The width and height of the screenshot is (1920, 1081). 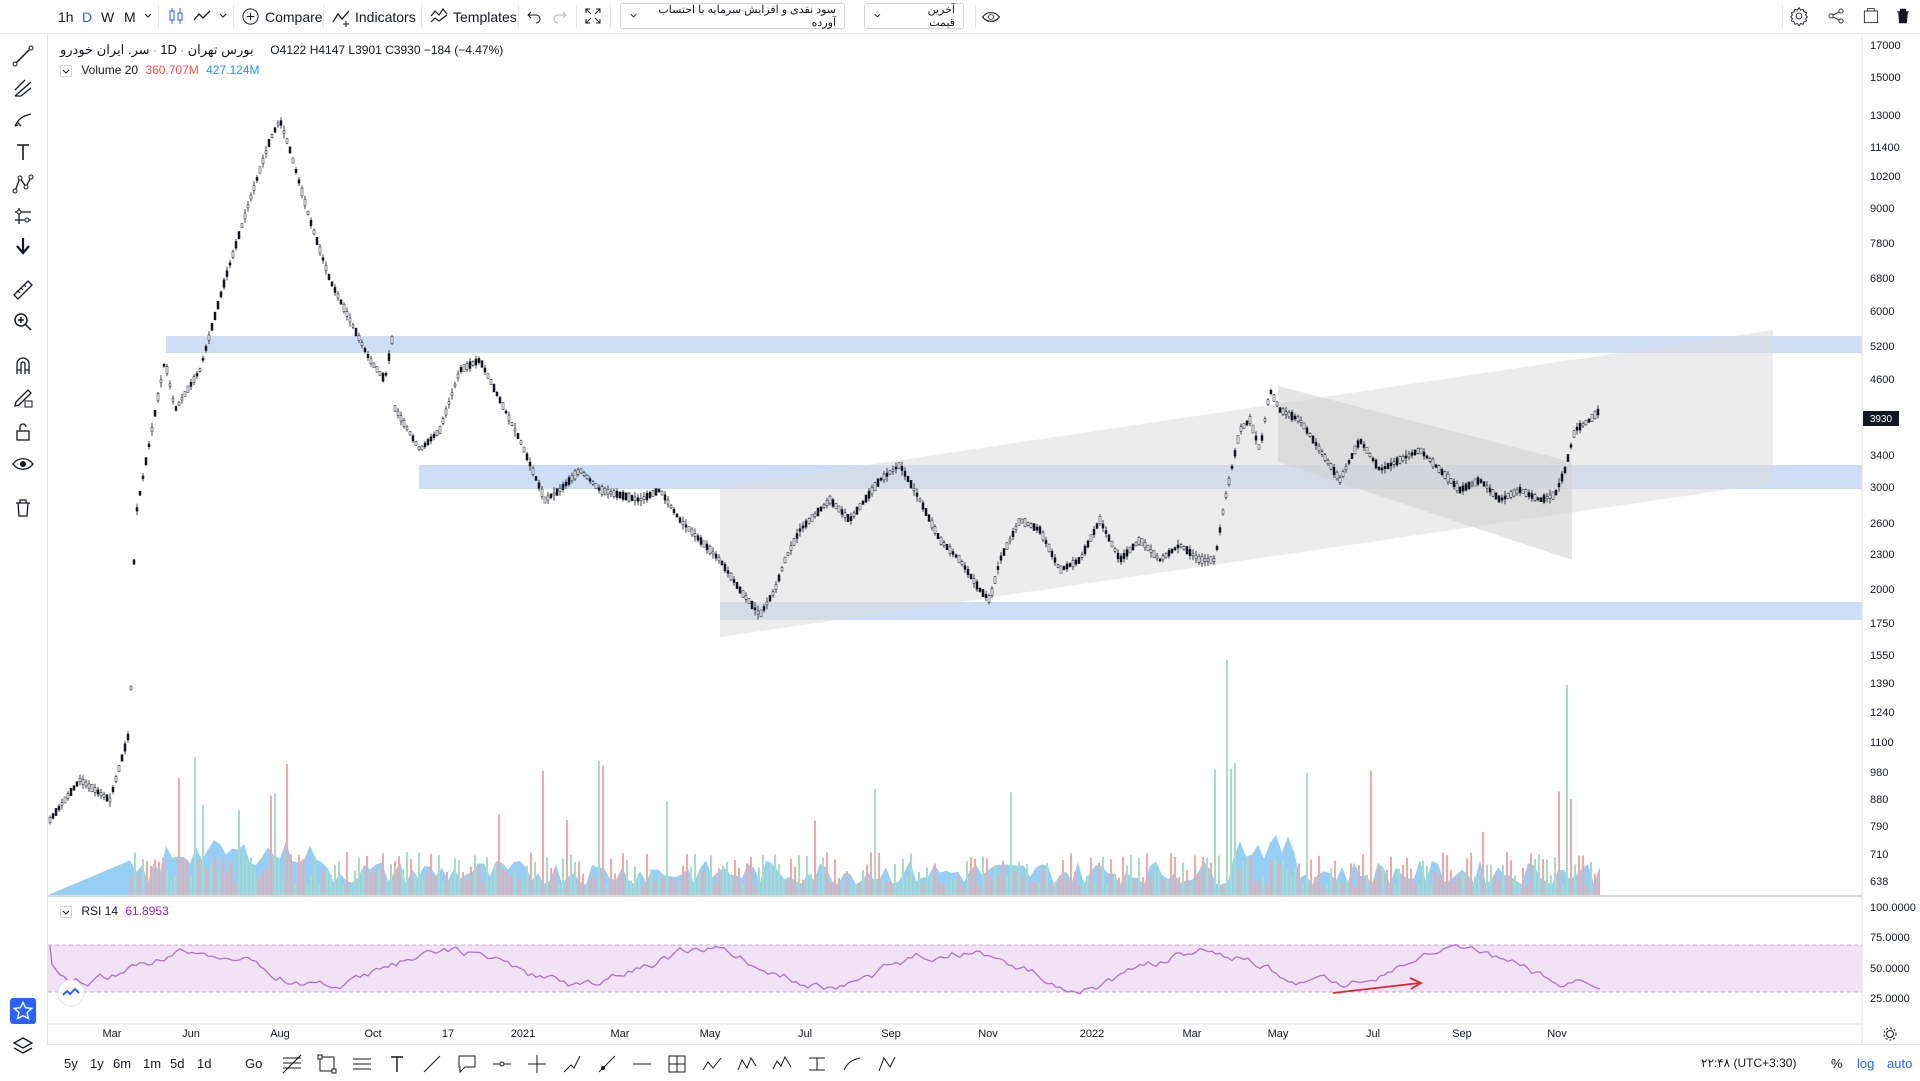 I want to click on range-5y: 5y, so click(x=71, y=1063).